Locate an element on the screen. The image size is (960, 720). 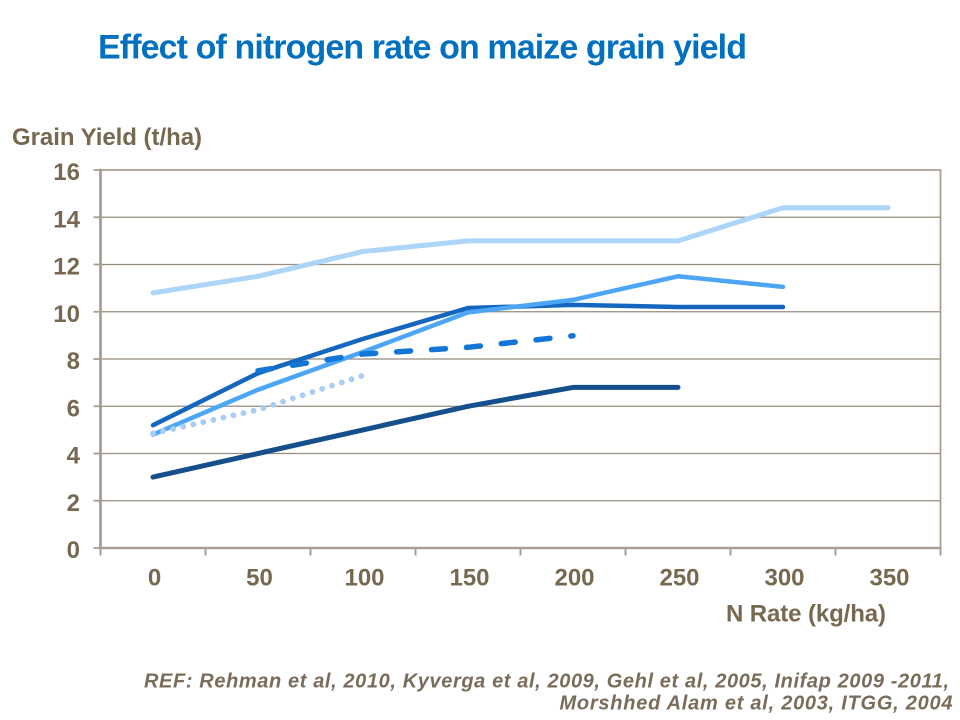
svg-text: 2 is located at coordinates (73, 503).